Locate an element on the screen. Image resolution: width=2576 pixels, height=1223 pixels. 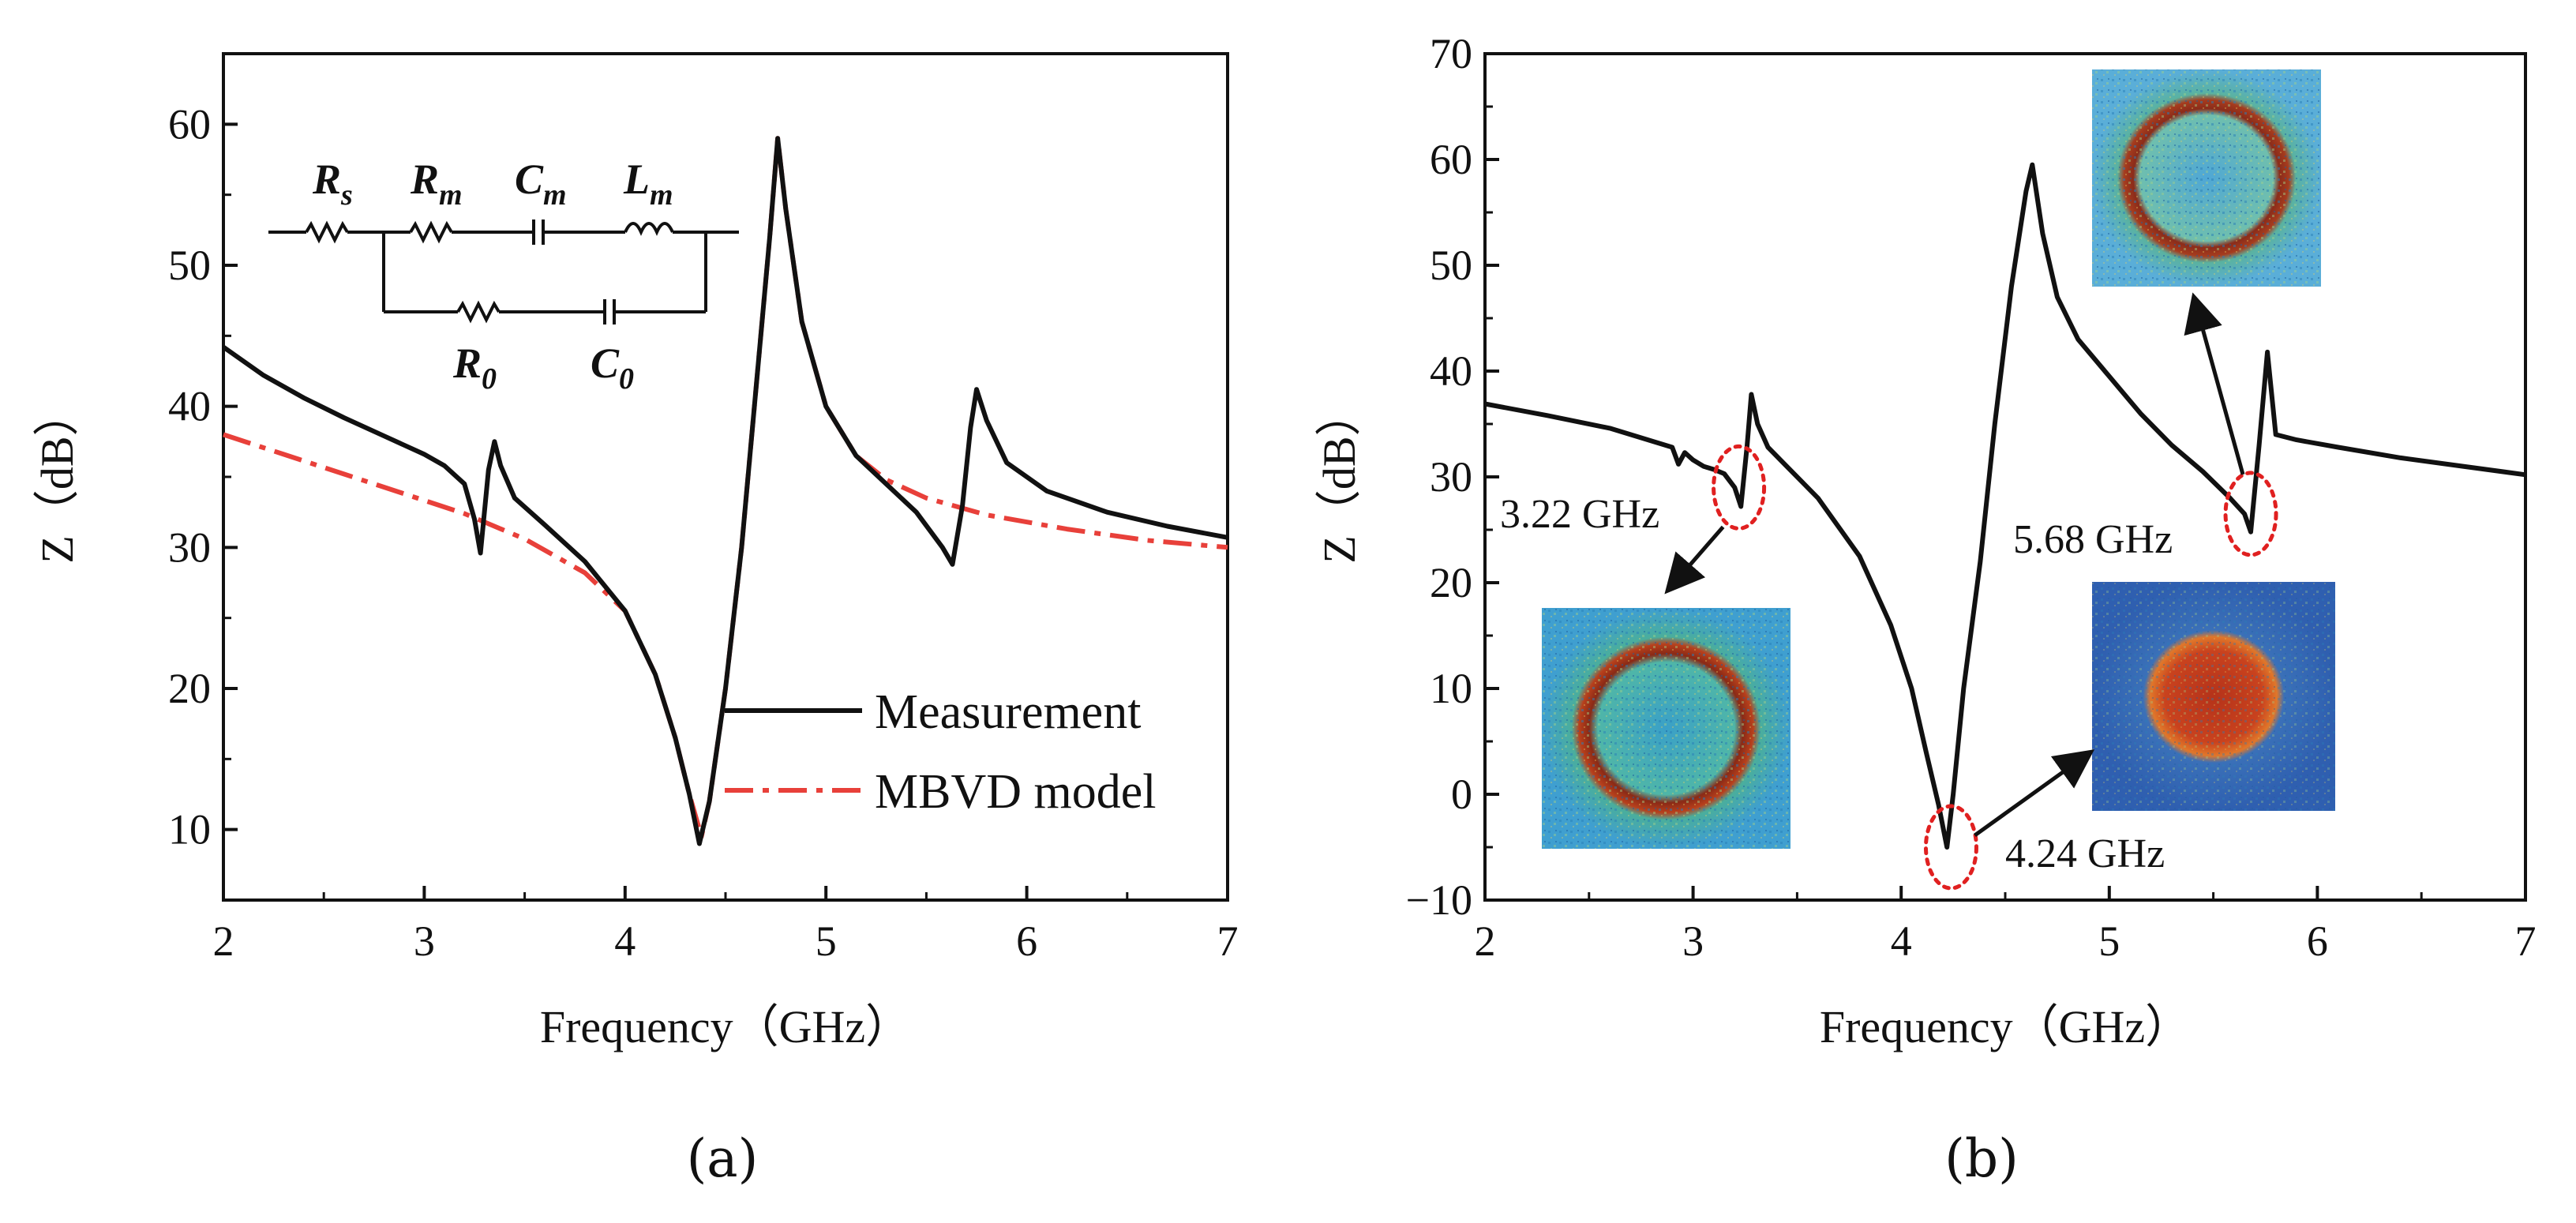
y-tick-label: 70 is located at coordinates (1451, 53).